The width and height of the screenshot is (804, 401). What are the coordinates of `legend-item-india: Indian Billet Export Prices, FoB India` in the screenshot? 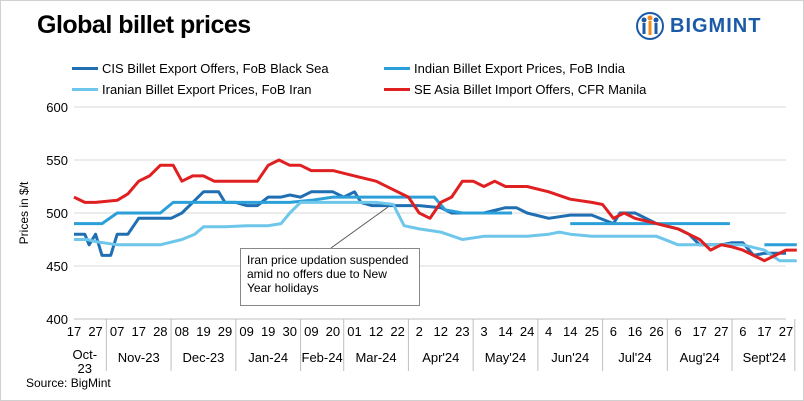 It's located at (504, 68).